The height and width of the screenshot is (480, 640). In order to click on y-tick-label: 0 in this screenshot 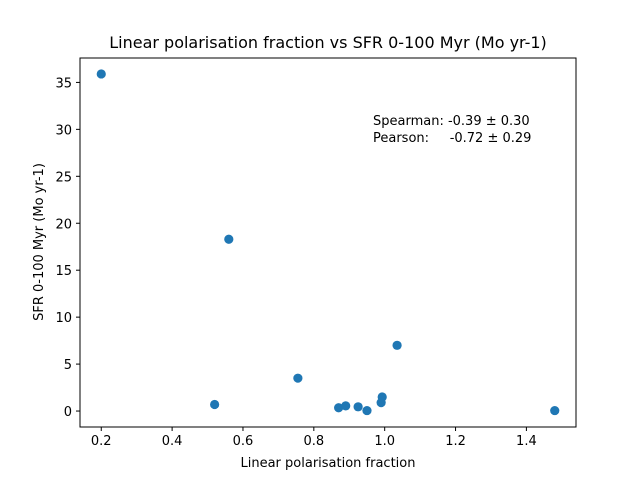, I will do `click(68, 412)`.